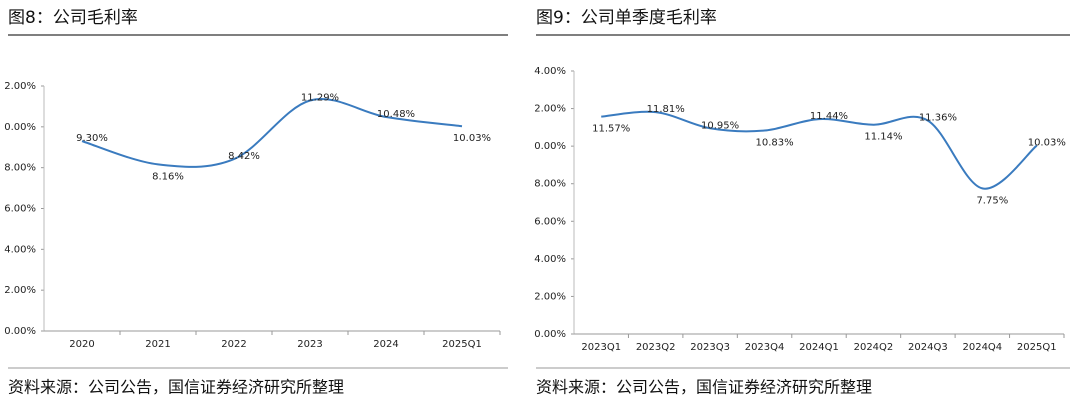 This screenshot has width=1080, height=408. Describe the element at coordinates (938, 118) in the screenshot. I see `data-label: 11.36%` at that location.